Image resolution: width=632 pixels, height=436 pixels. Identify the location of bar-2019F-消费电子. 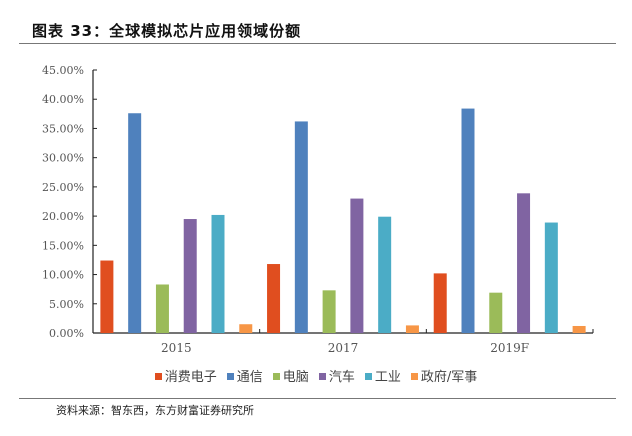
(440, 303).